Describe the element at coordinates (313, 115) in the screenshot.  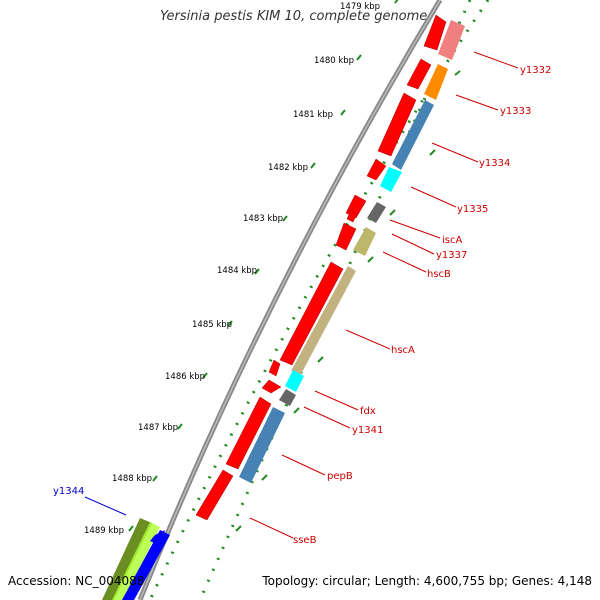
I see `tick-label: 1481 kbp` at that location.